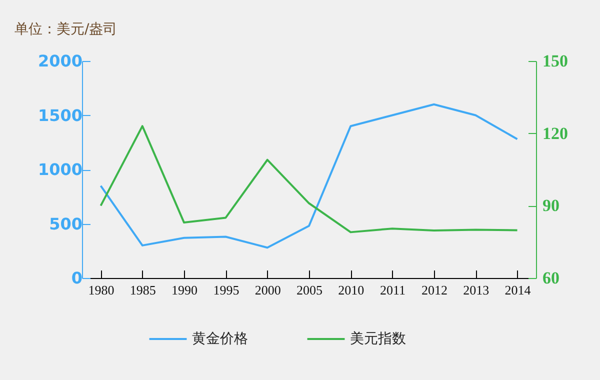 The image size is (600, 380). I want to click on y-axis-title: 单位：美元/盎司, so click(66, 30).